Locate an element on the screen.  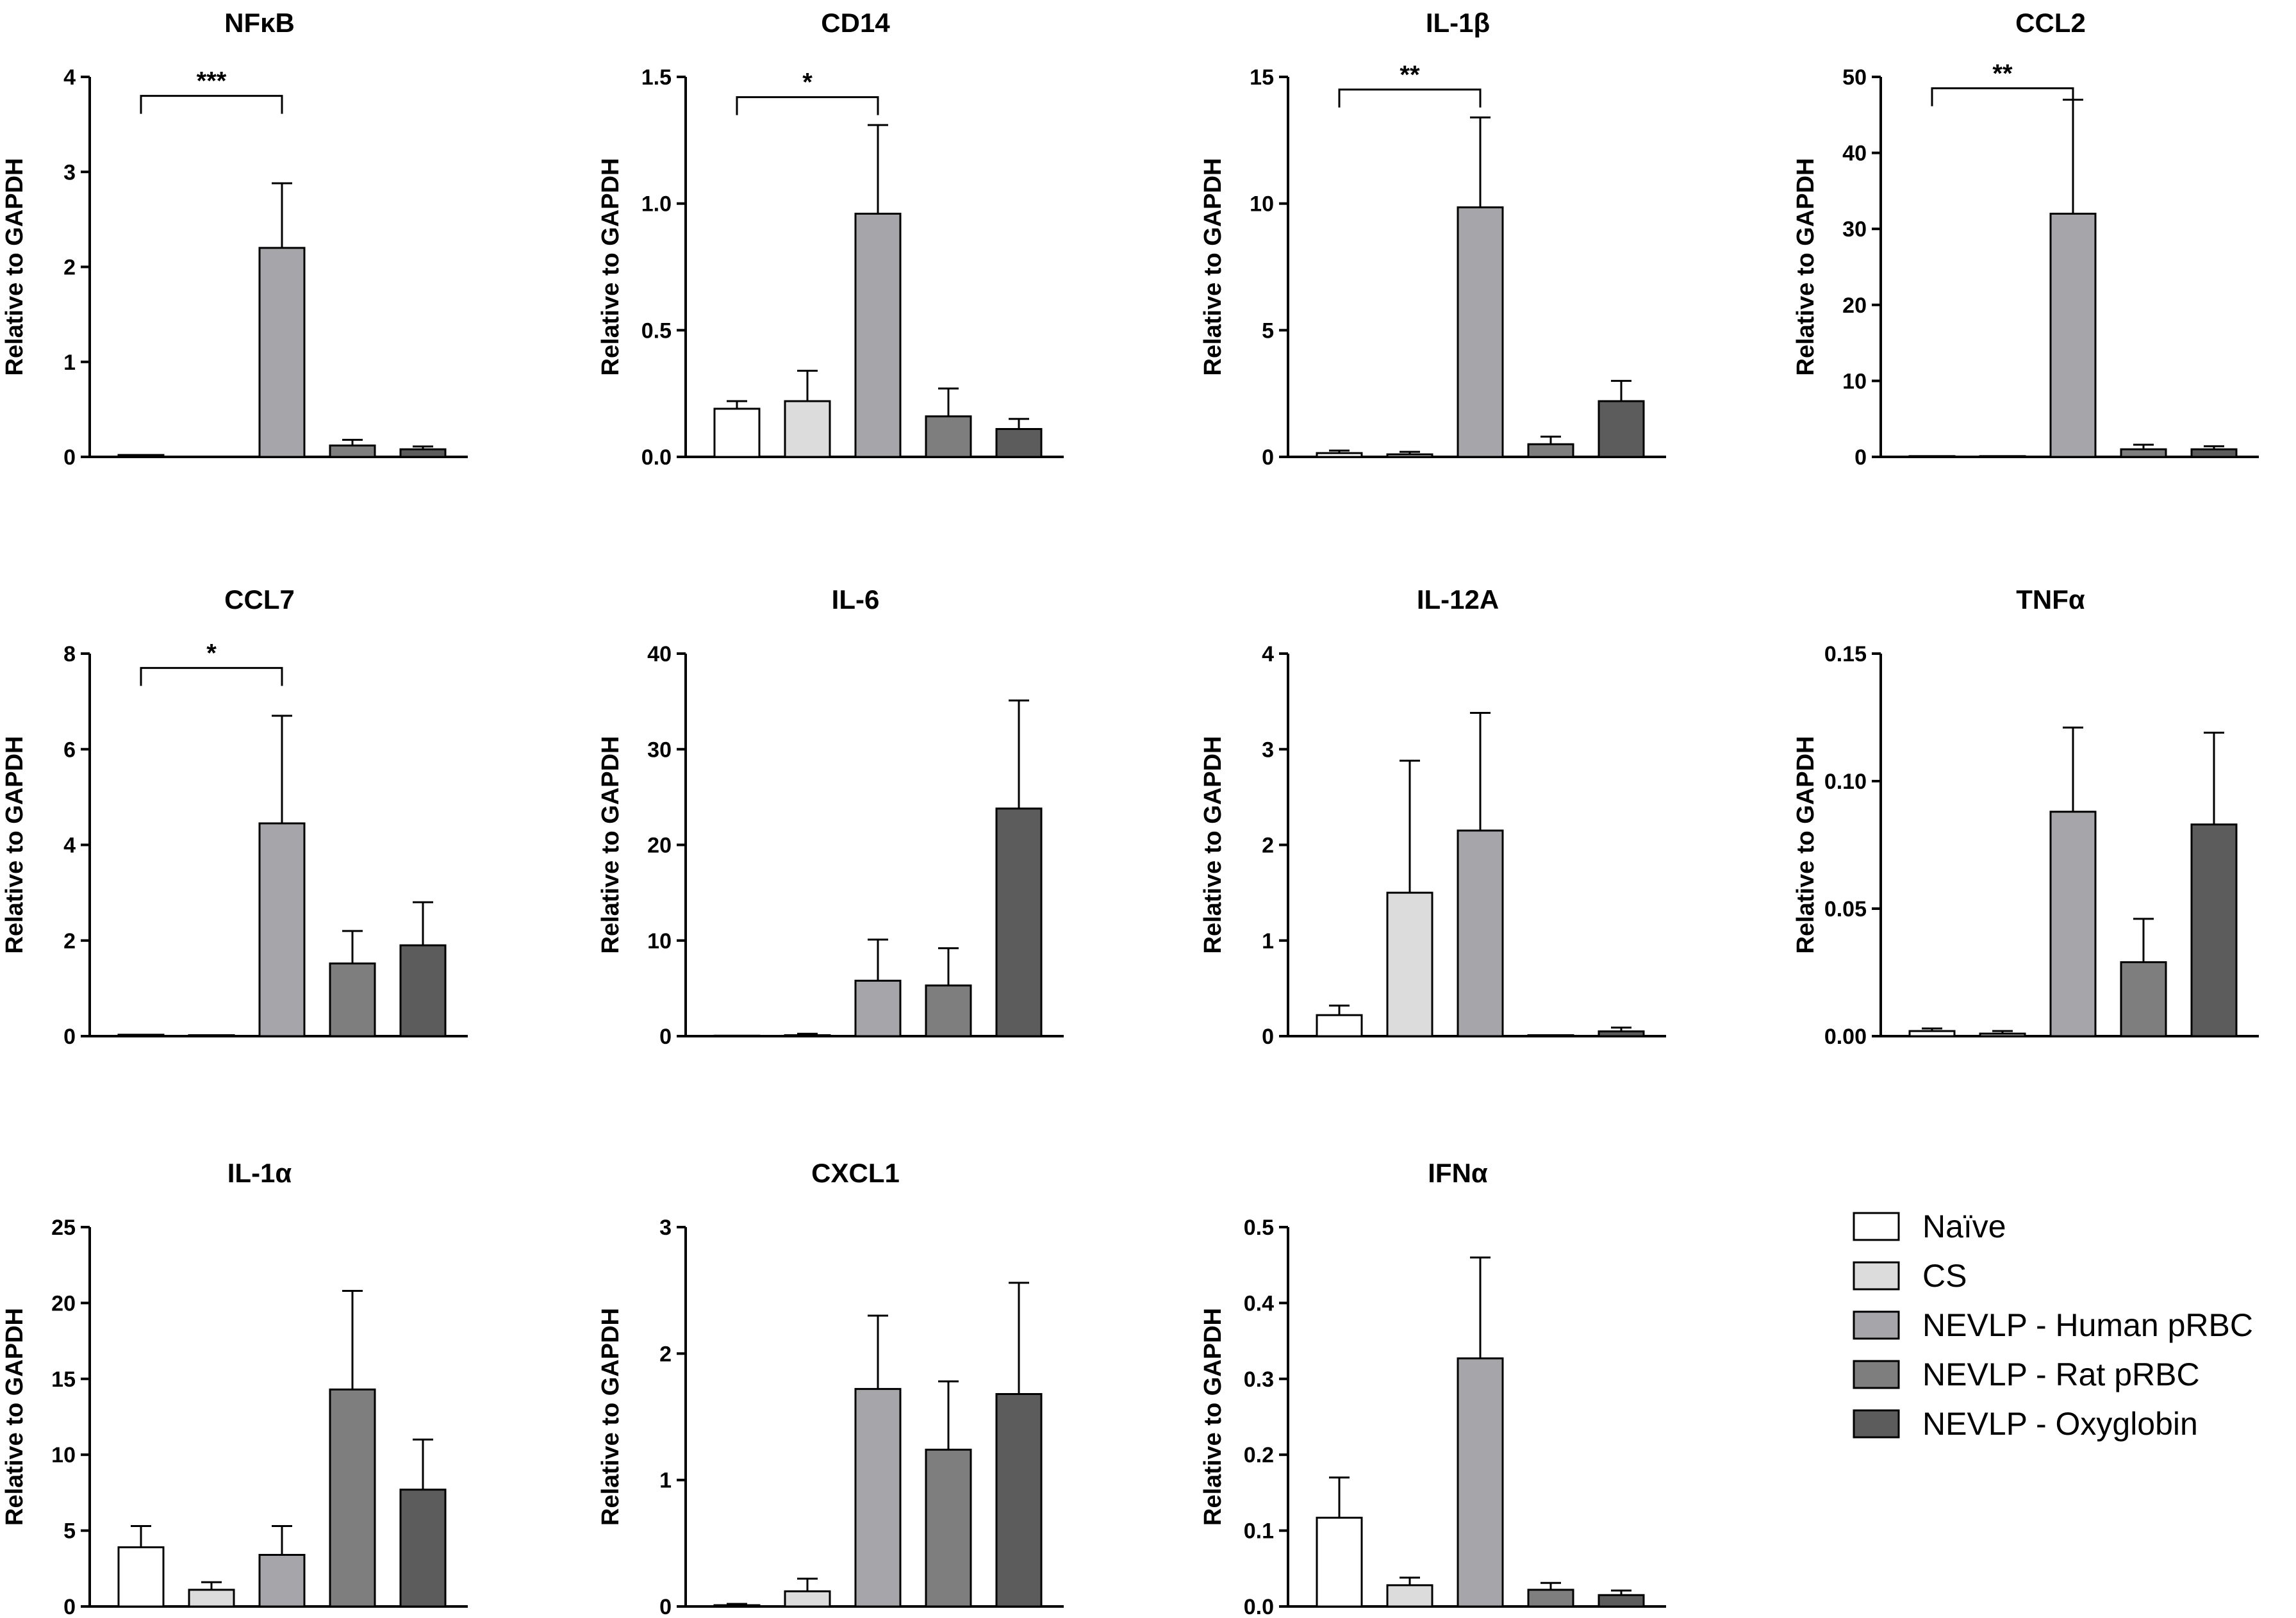
y-tick-label: 50 is located at coordinates (1854, 77).